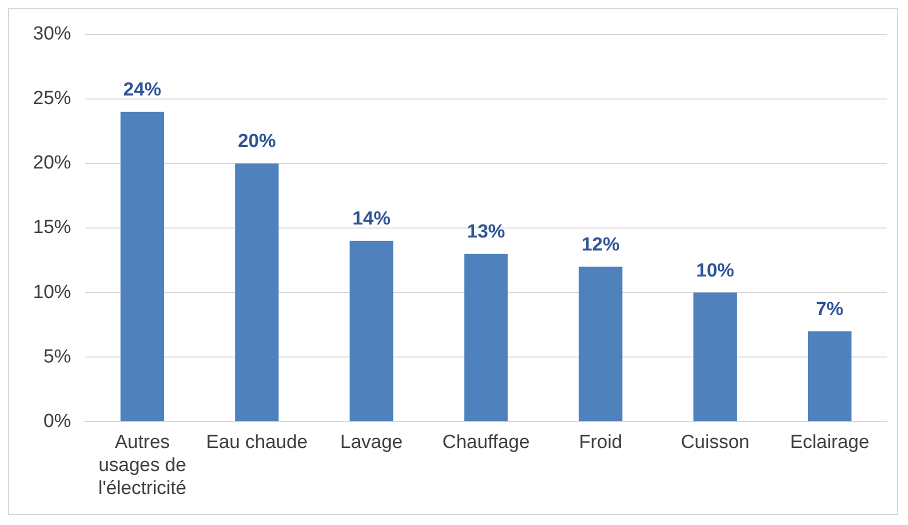 The height and width of the screenshot is (525, 908). What do you see at coordinates (52, 163) in the screenshot?
I see `y-tick-label: 20%` at bounding box center [52, 163].